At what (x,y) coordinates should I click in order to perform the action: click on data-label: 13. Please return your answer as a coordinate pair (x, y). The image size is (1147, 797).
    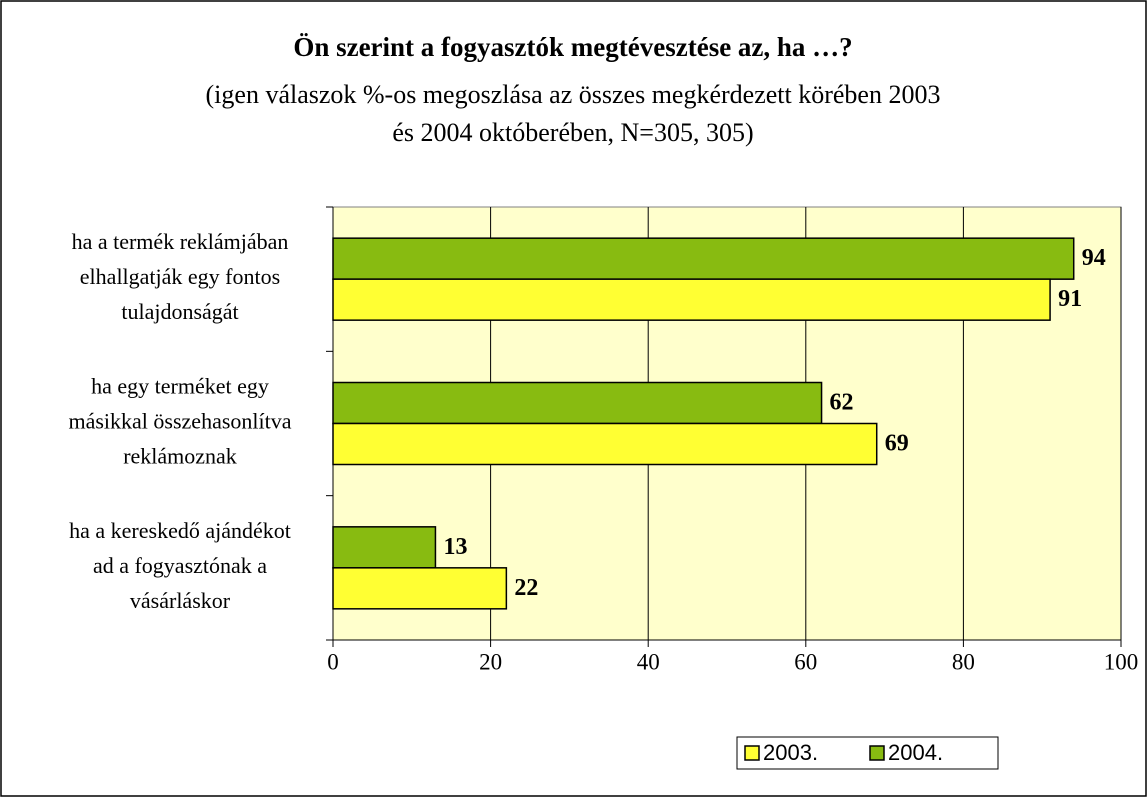
    Looking at the image, I should click on (455, 547).